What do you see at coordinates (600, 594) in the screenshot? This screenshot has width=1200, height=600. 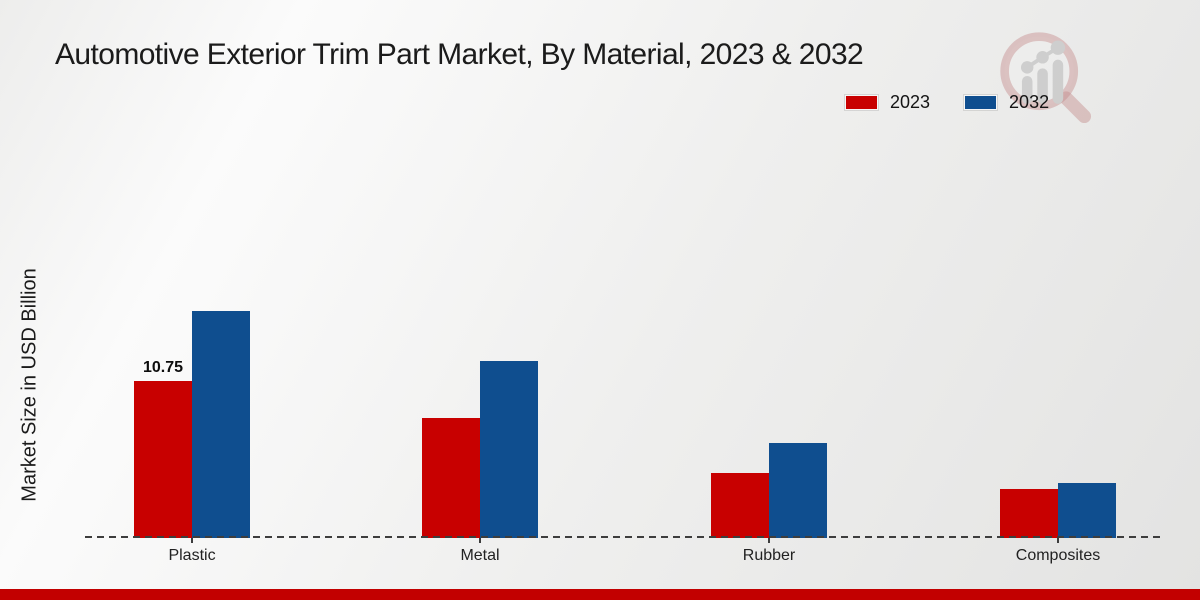 I see `footer-accent-bar` at bounding box center [600, 594].